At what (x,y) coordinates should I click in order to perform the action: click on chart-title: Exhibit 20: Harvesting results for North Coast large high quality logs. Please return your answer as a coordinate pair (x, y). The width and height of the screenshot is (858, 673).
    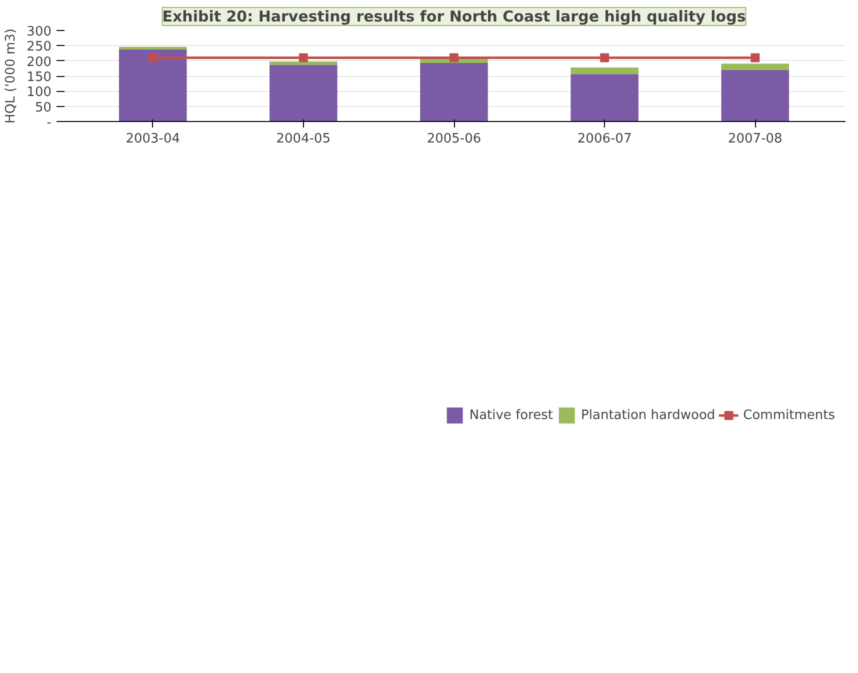
    Looking at the image, I should click on (454, 17).